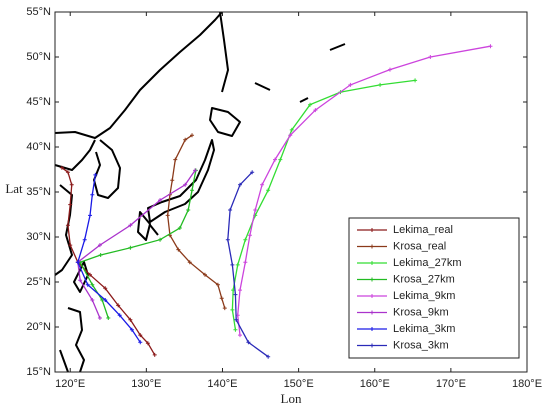 The height and width of the screenshot is (416, 550). I want to click on y-tick-label: 50°N, so click(38, 57).